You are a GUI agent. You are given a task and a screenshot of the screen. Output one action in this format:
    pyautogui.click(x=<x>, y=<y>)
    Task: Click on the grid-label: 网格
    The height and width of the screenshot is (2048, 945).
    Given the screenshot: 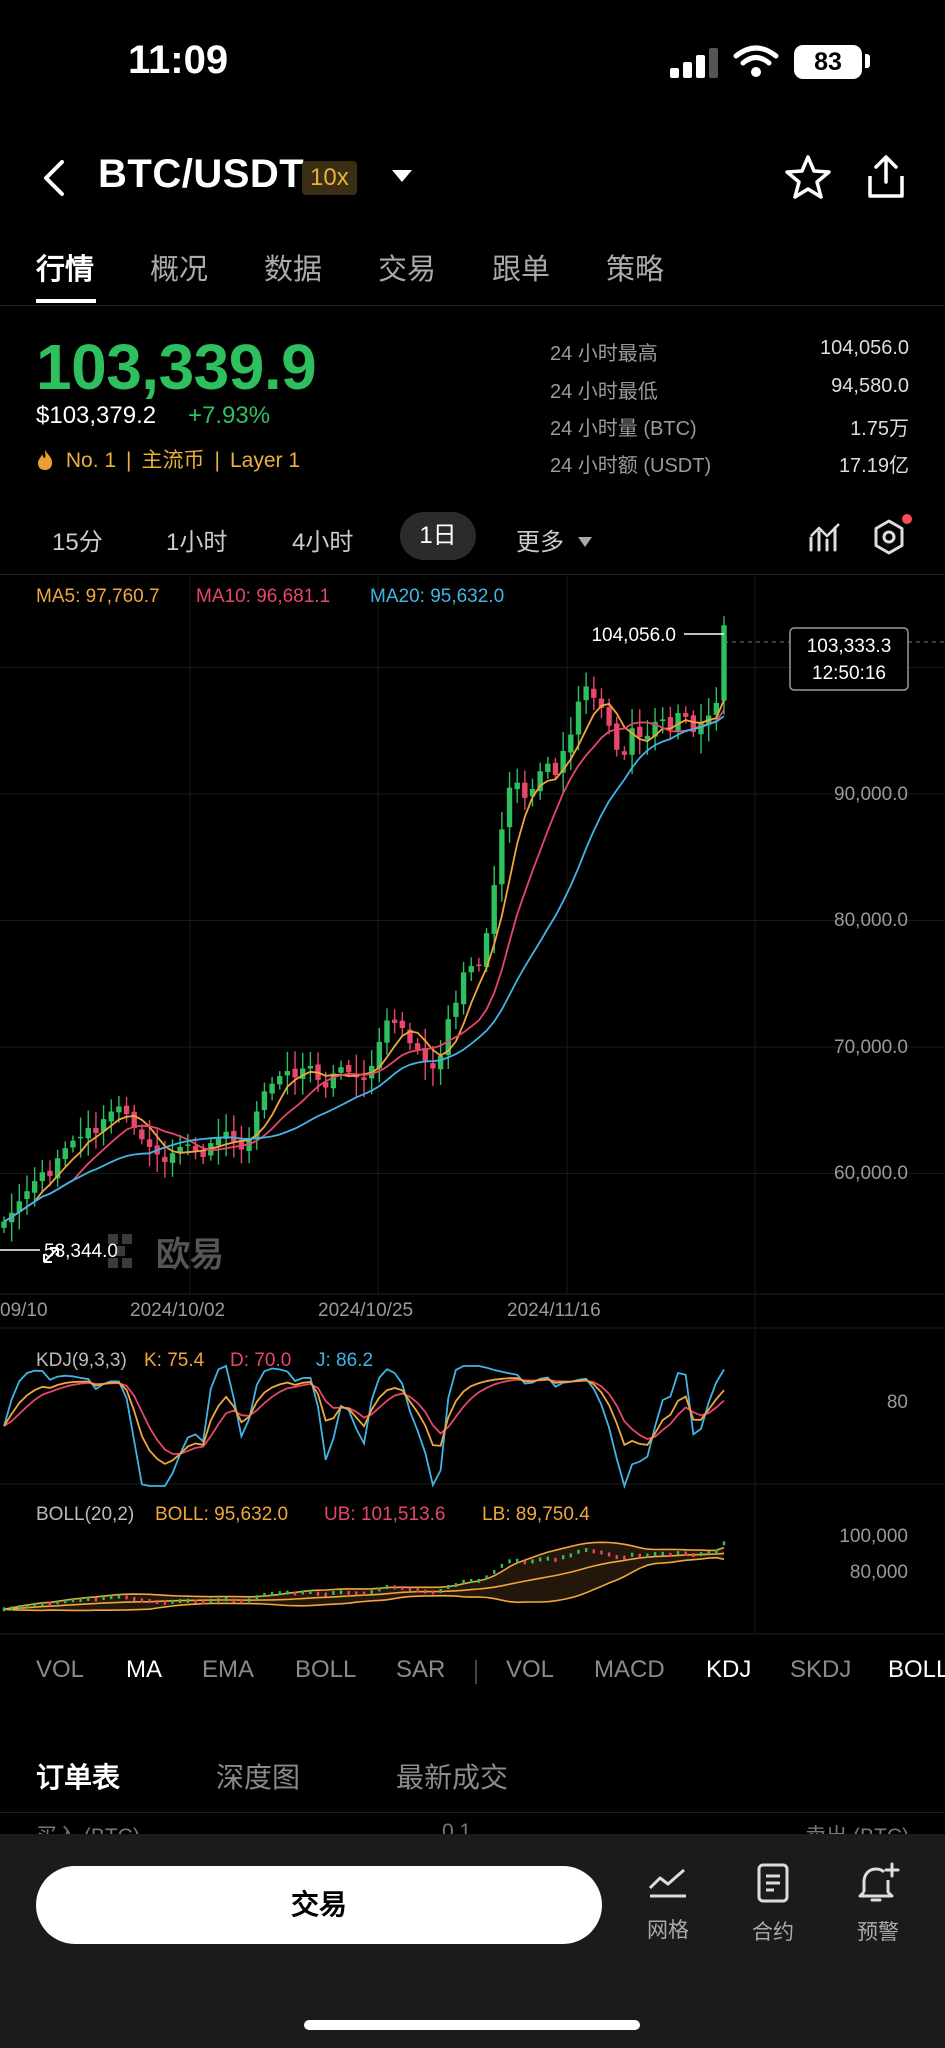 What is the action you would take?
    pyautogui.click(x=668, y=1930)
    